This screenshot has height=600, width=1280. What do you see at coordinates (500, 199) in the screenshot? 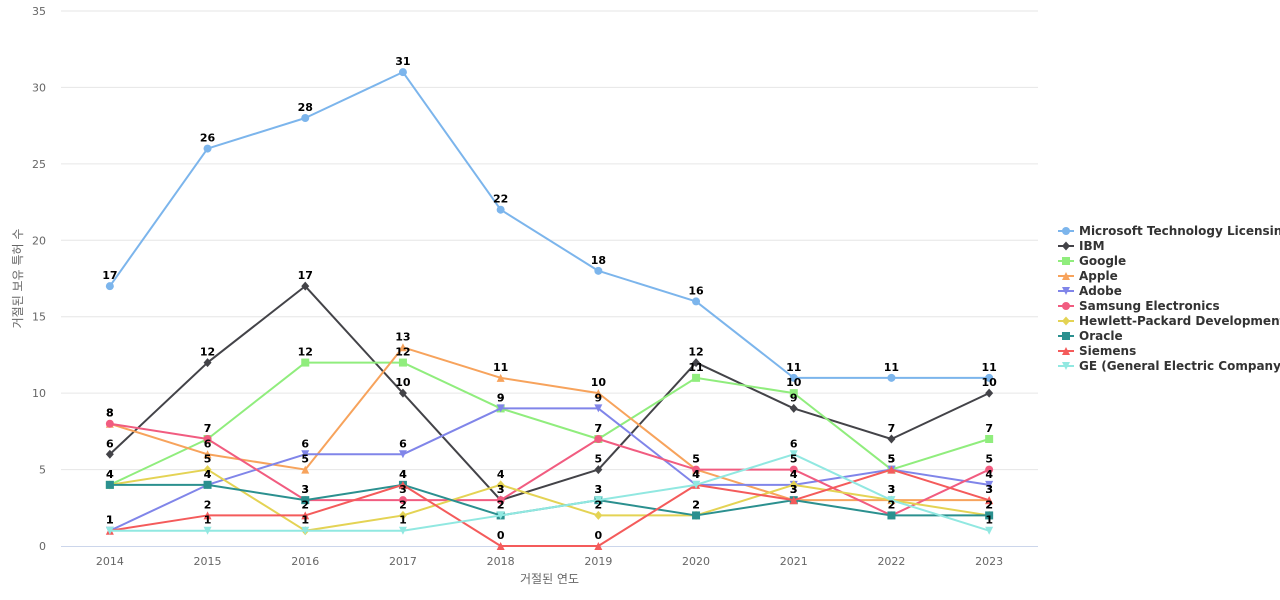
I see `data-label: 22` at bounding box center [500, 199].